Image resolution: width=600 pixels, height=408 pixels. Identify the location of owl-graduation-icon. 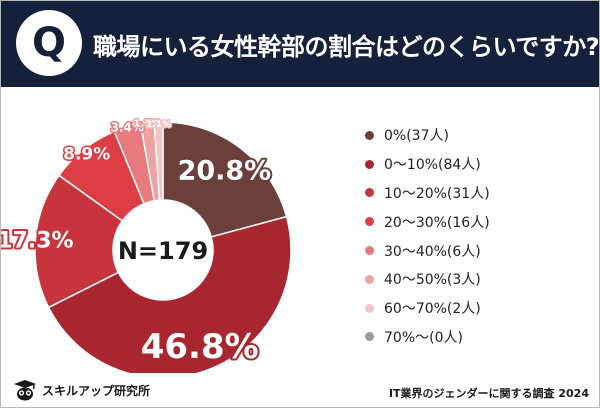
(25, 390).